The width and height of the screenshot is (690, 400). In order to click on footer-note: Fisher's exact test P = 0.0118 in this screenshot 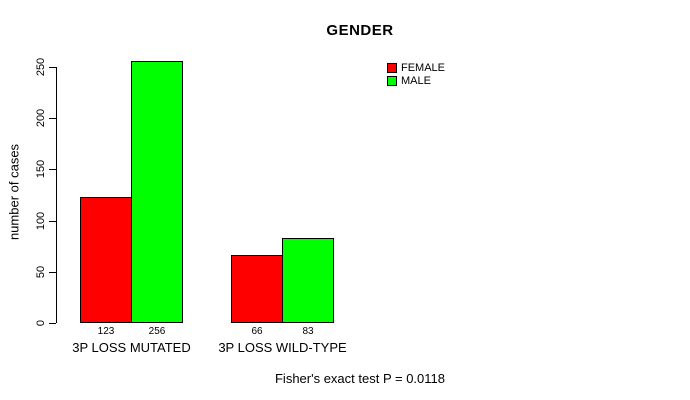, I will do `click(360, 378)`.